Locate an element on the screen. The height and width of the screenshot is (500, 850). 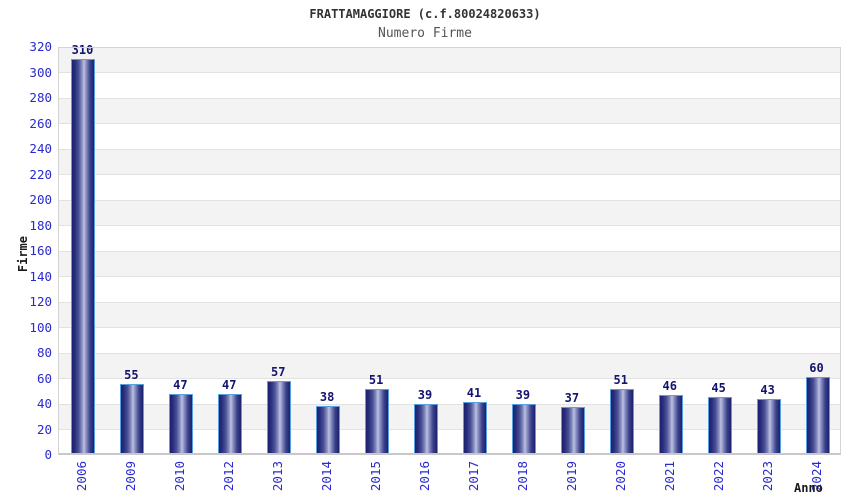
bar-2019 is located at coordinates (572, 431).